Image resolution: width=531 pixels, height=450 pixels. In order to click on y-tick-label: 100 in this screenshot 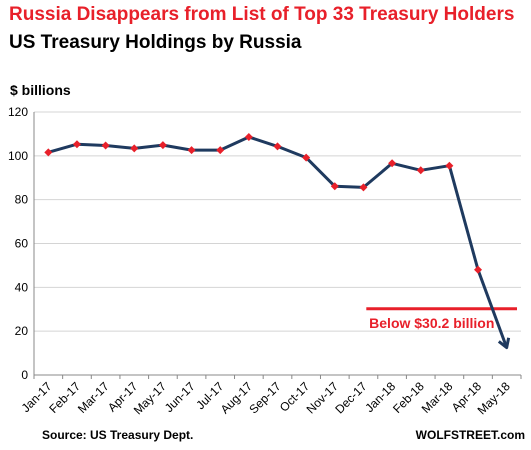, I will do `click(18, 156)`.